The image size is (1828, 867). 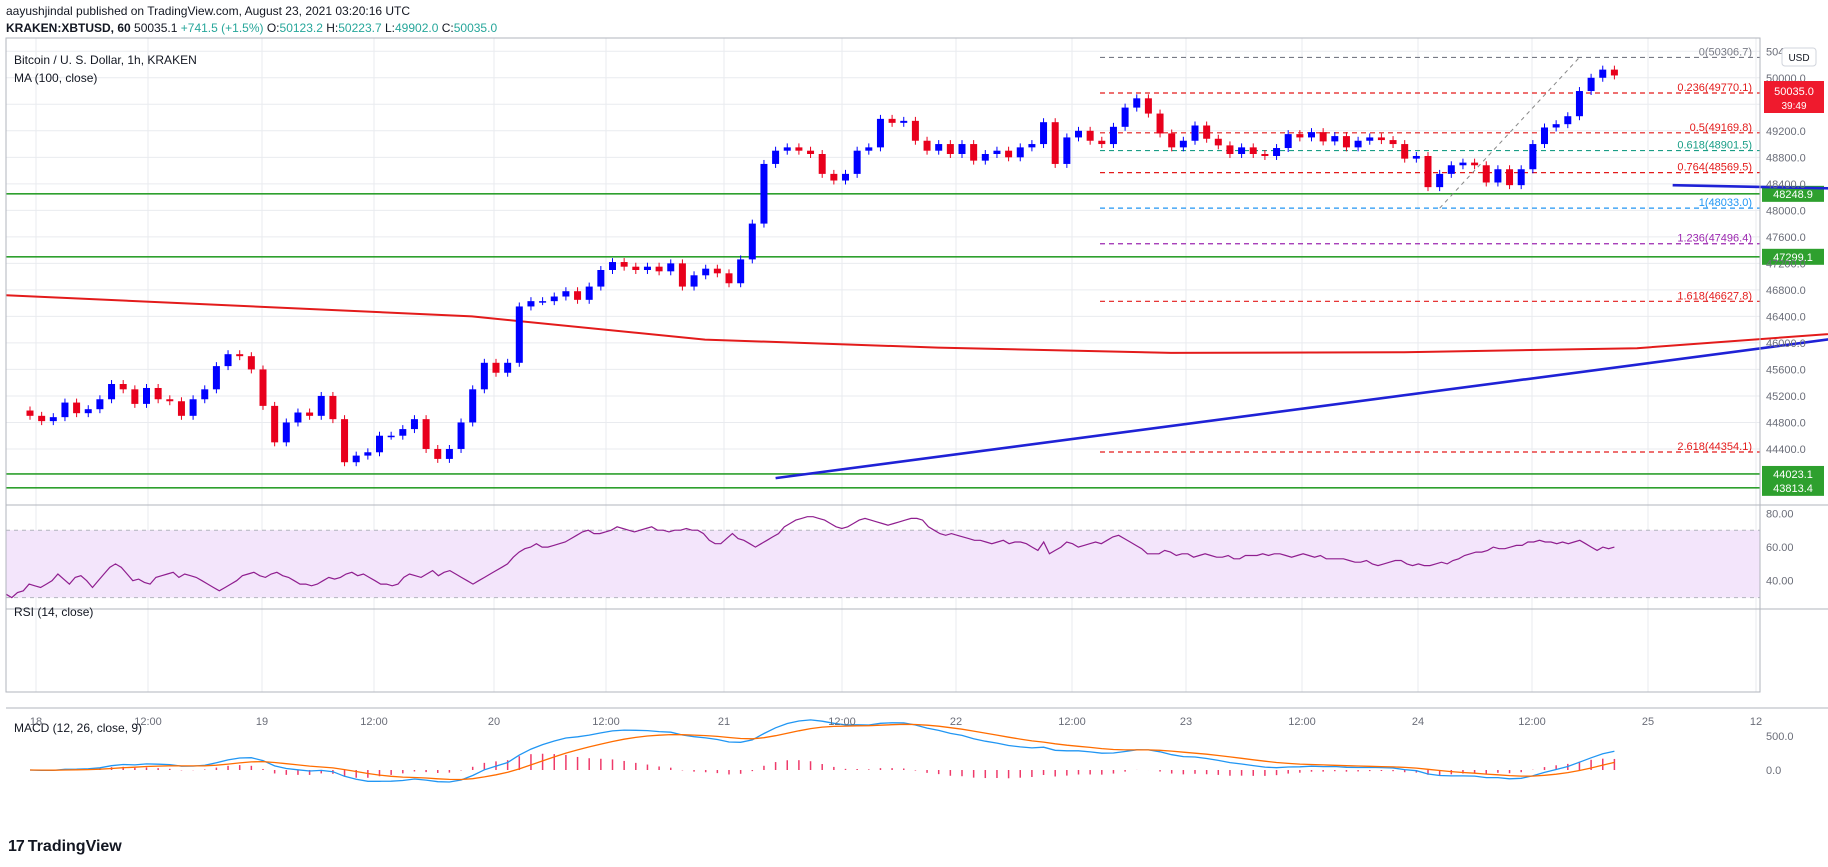 I want to click on x-tick-label: 20, so click(x=494, y=722).